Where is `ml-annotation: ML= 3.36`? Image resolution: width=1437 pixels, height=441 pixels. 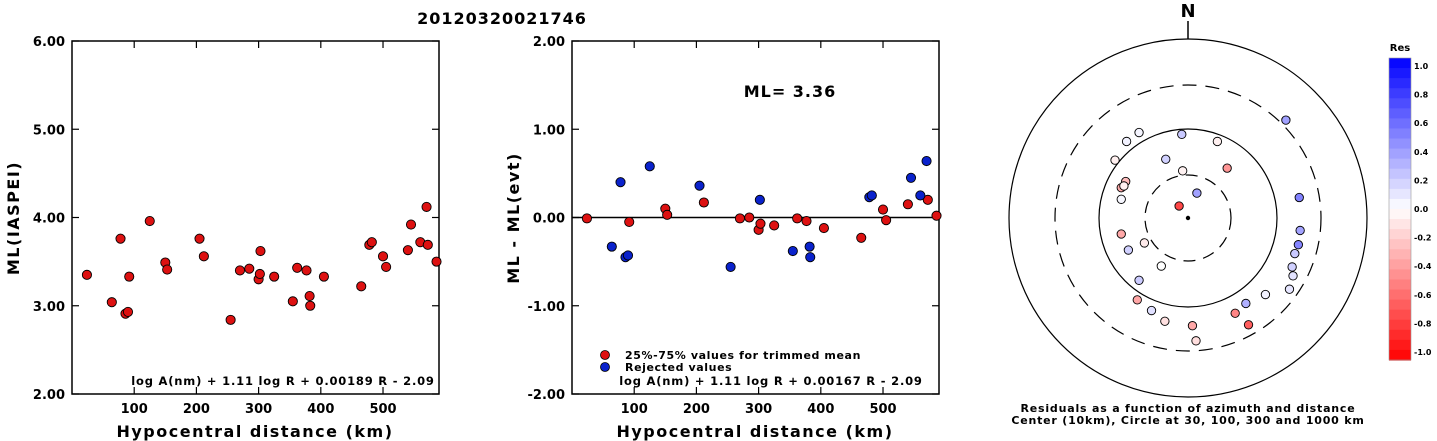 ml-annotation: ML= 3.36 is located at coordinates (790, 91).